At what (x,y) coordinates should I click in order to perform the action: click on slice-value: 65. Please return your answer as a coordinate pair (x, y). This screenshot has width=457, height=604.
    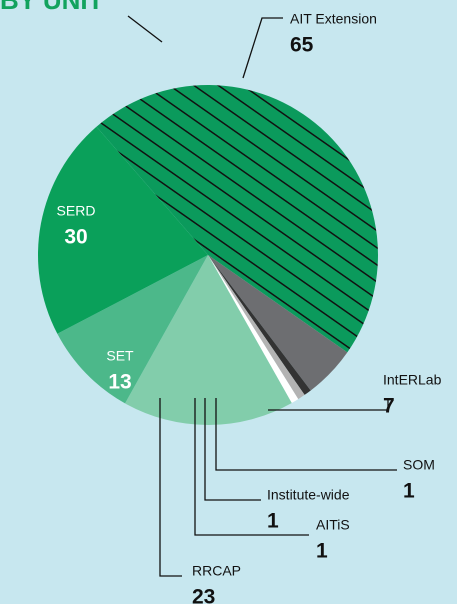
    Looking at the image, I should click on (302, 45).